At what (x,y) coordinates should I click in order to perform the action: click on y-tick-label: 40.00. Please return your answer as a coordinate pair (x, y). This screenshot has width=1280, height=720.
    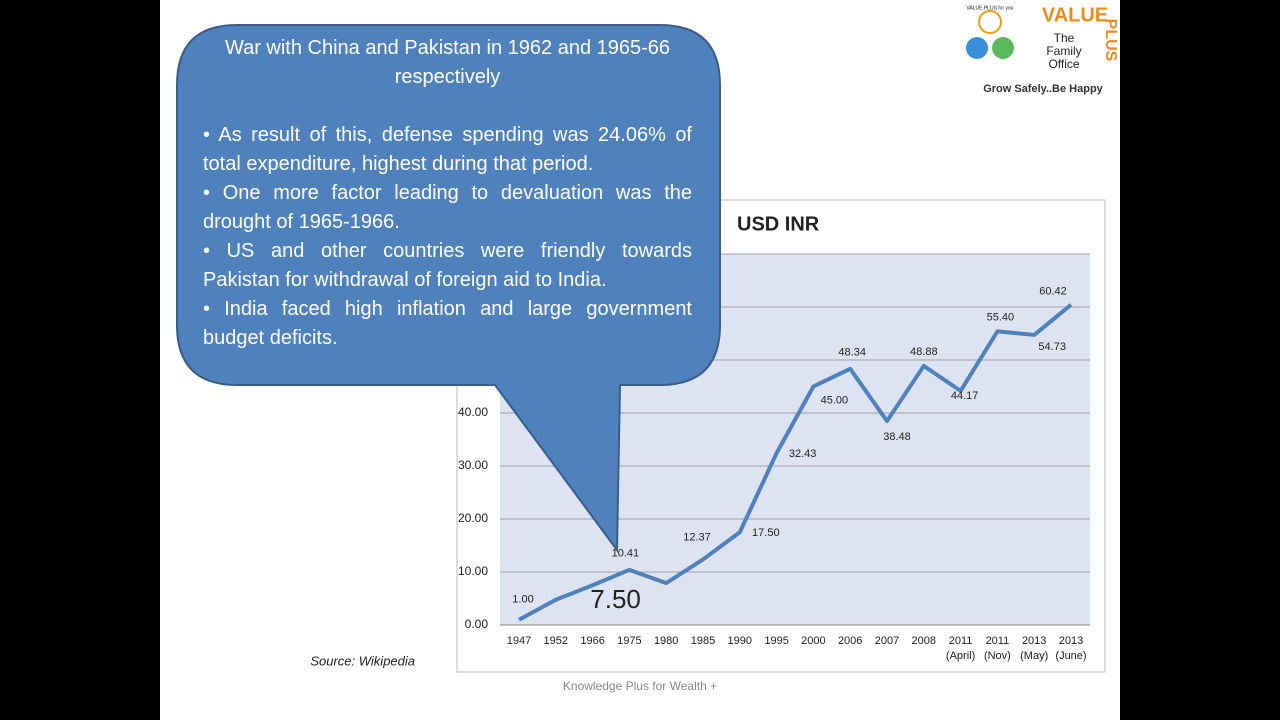
    Looking at the image, I should click on (473, 412).